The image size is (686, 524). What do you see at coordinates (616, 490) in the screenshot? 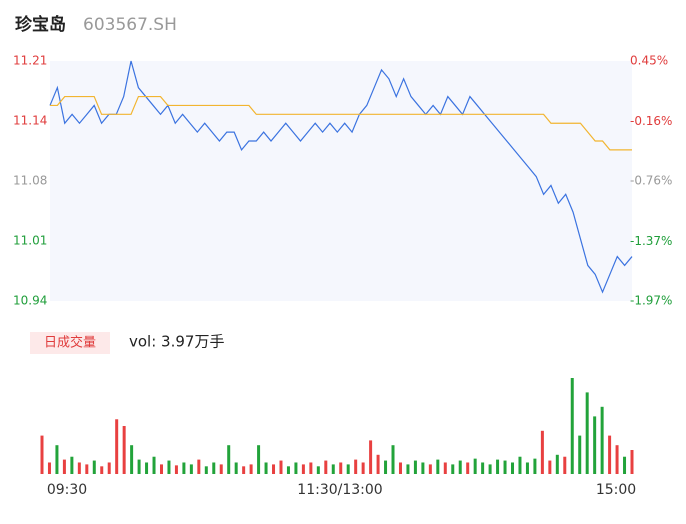
I see `time-label: 15:00` at bounding box center [616, 490].